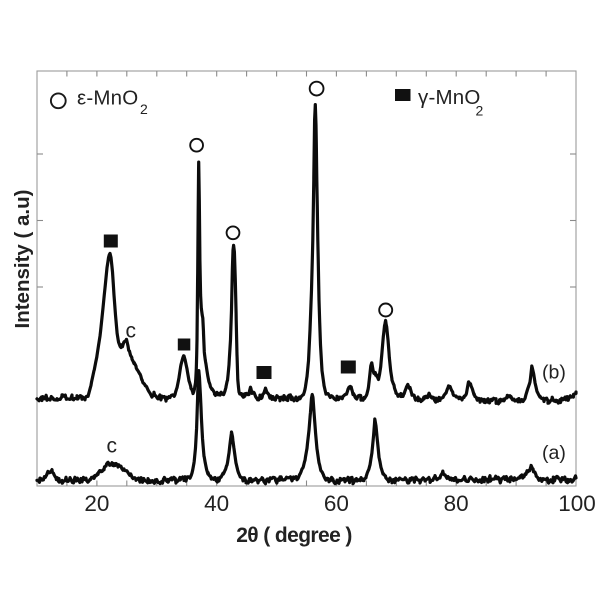 The image size is (600, 605). Describe the element at coordinates (456, 503) in the screenshot. I see `svg-text: 80` at that location.